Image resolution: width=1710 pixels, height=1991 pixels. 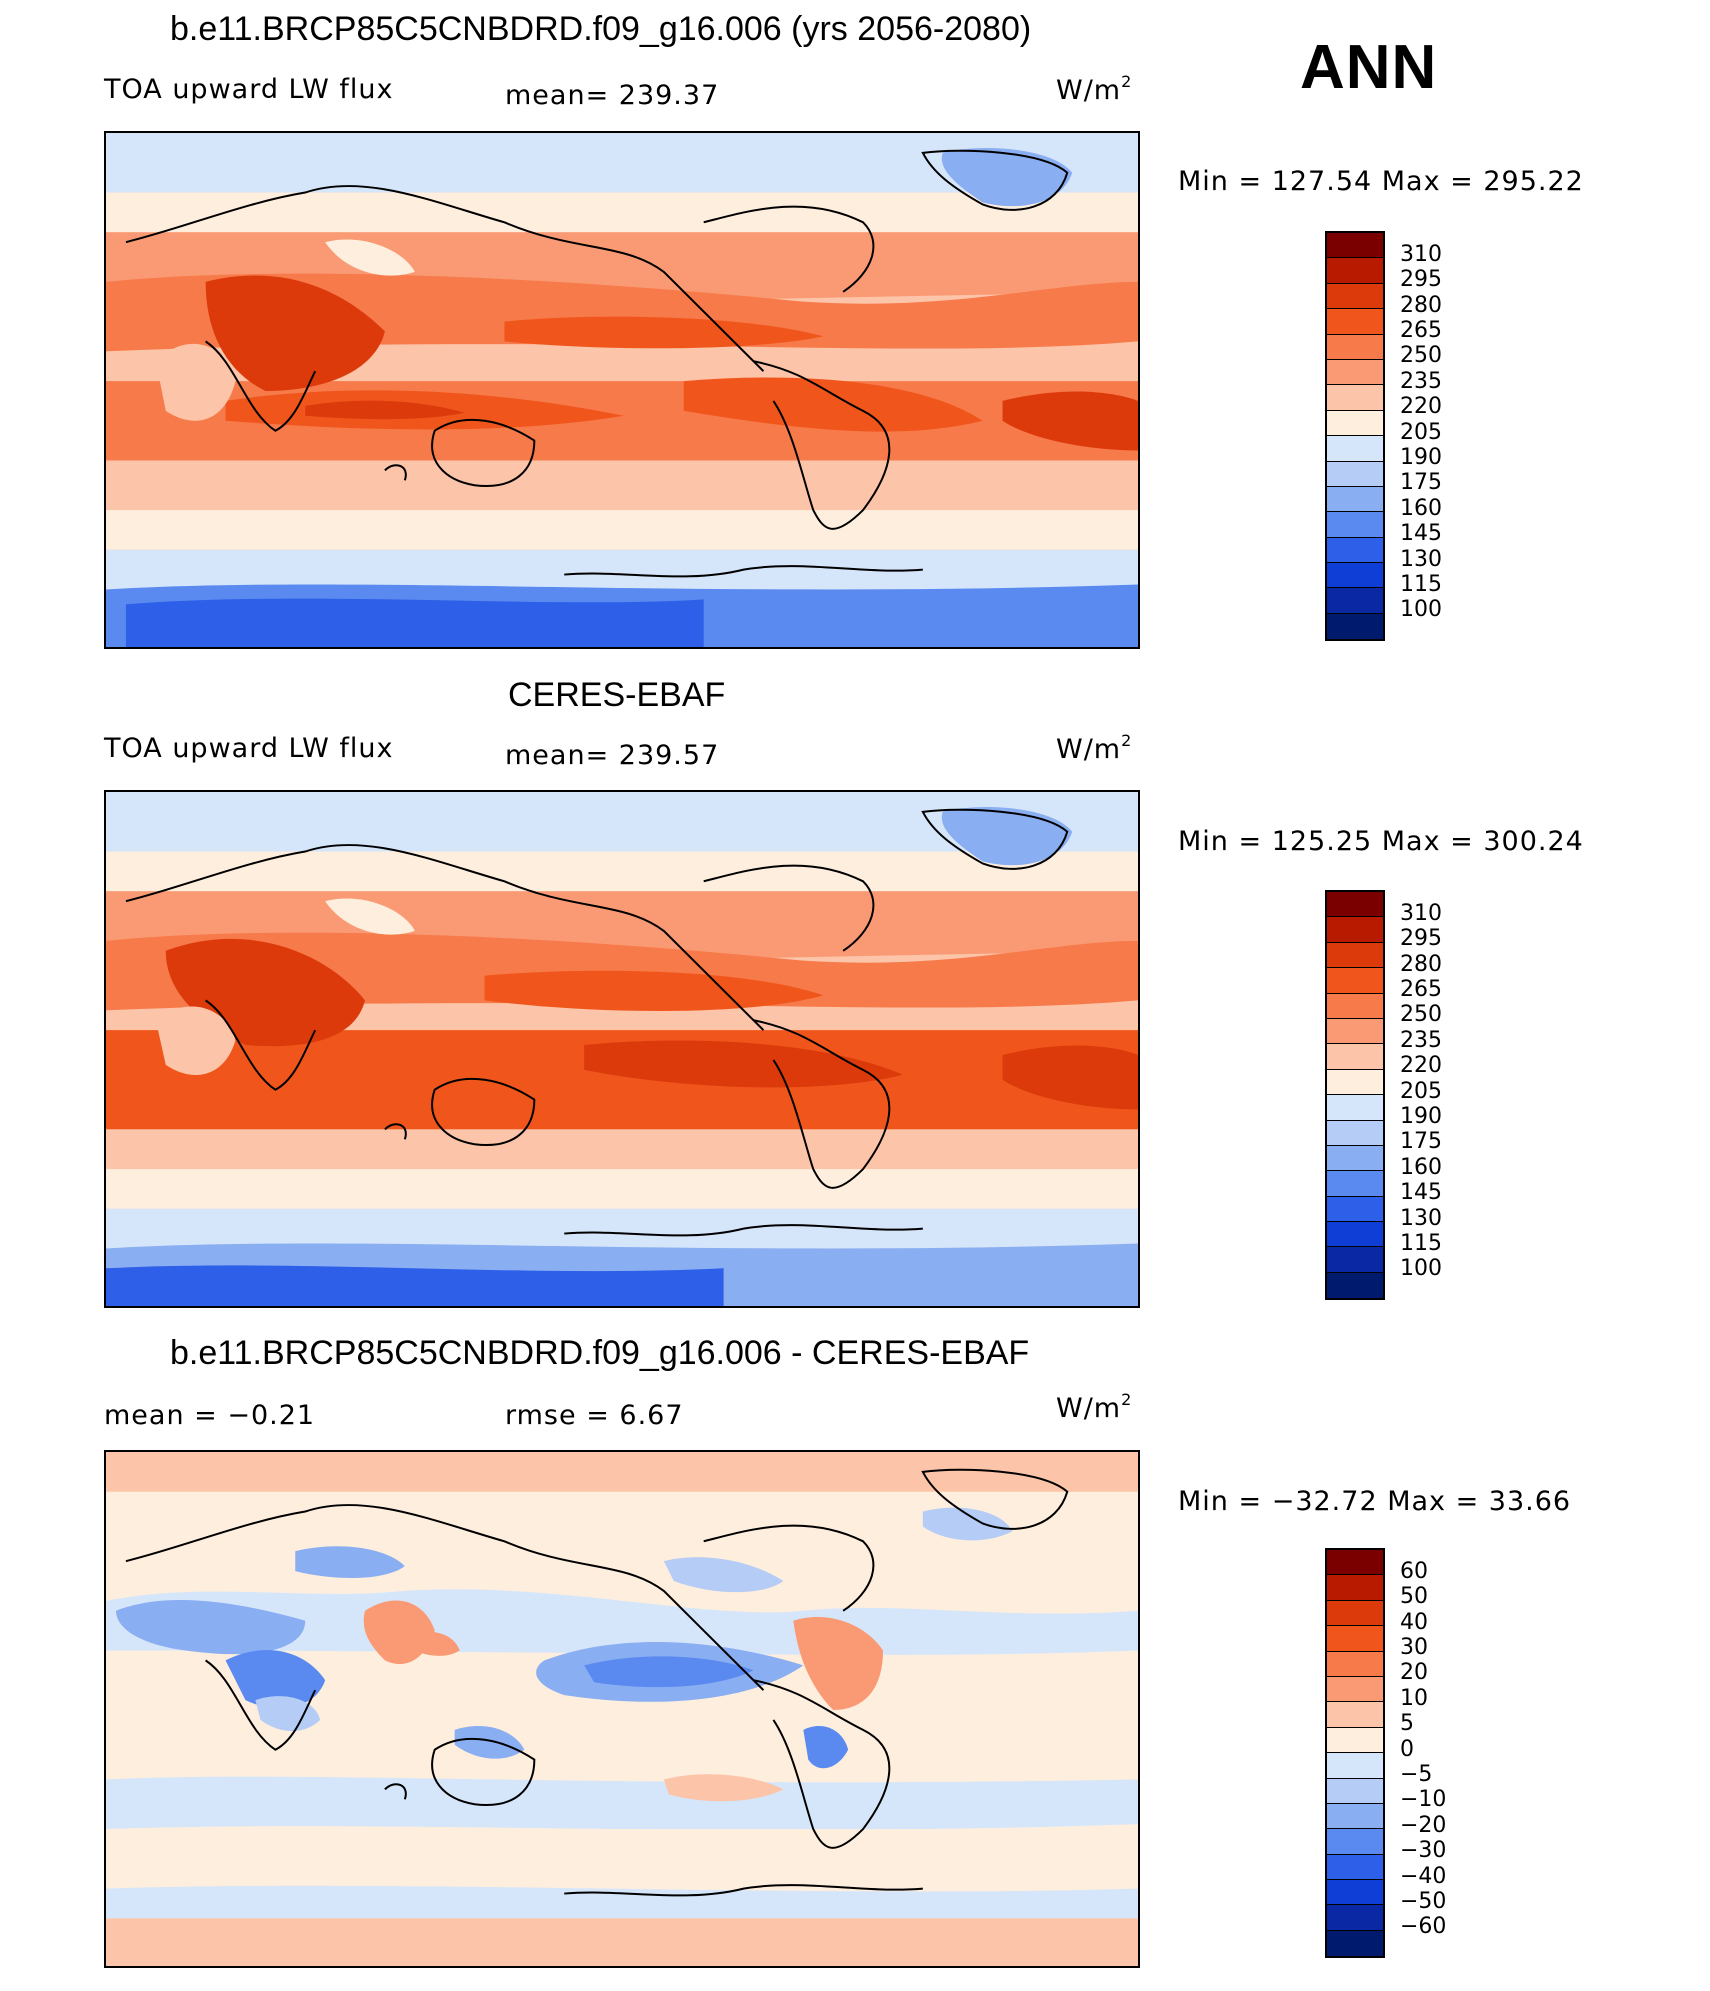 I want to click on colorbar-tick-label: 20, so click(x=1414, y=1673).